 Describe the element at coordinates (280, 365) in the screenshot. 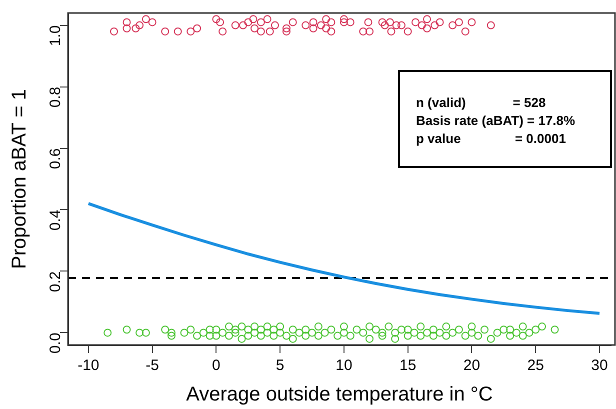

I see `x-tick-label: 5` at that location.